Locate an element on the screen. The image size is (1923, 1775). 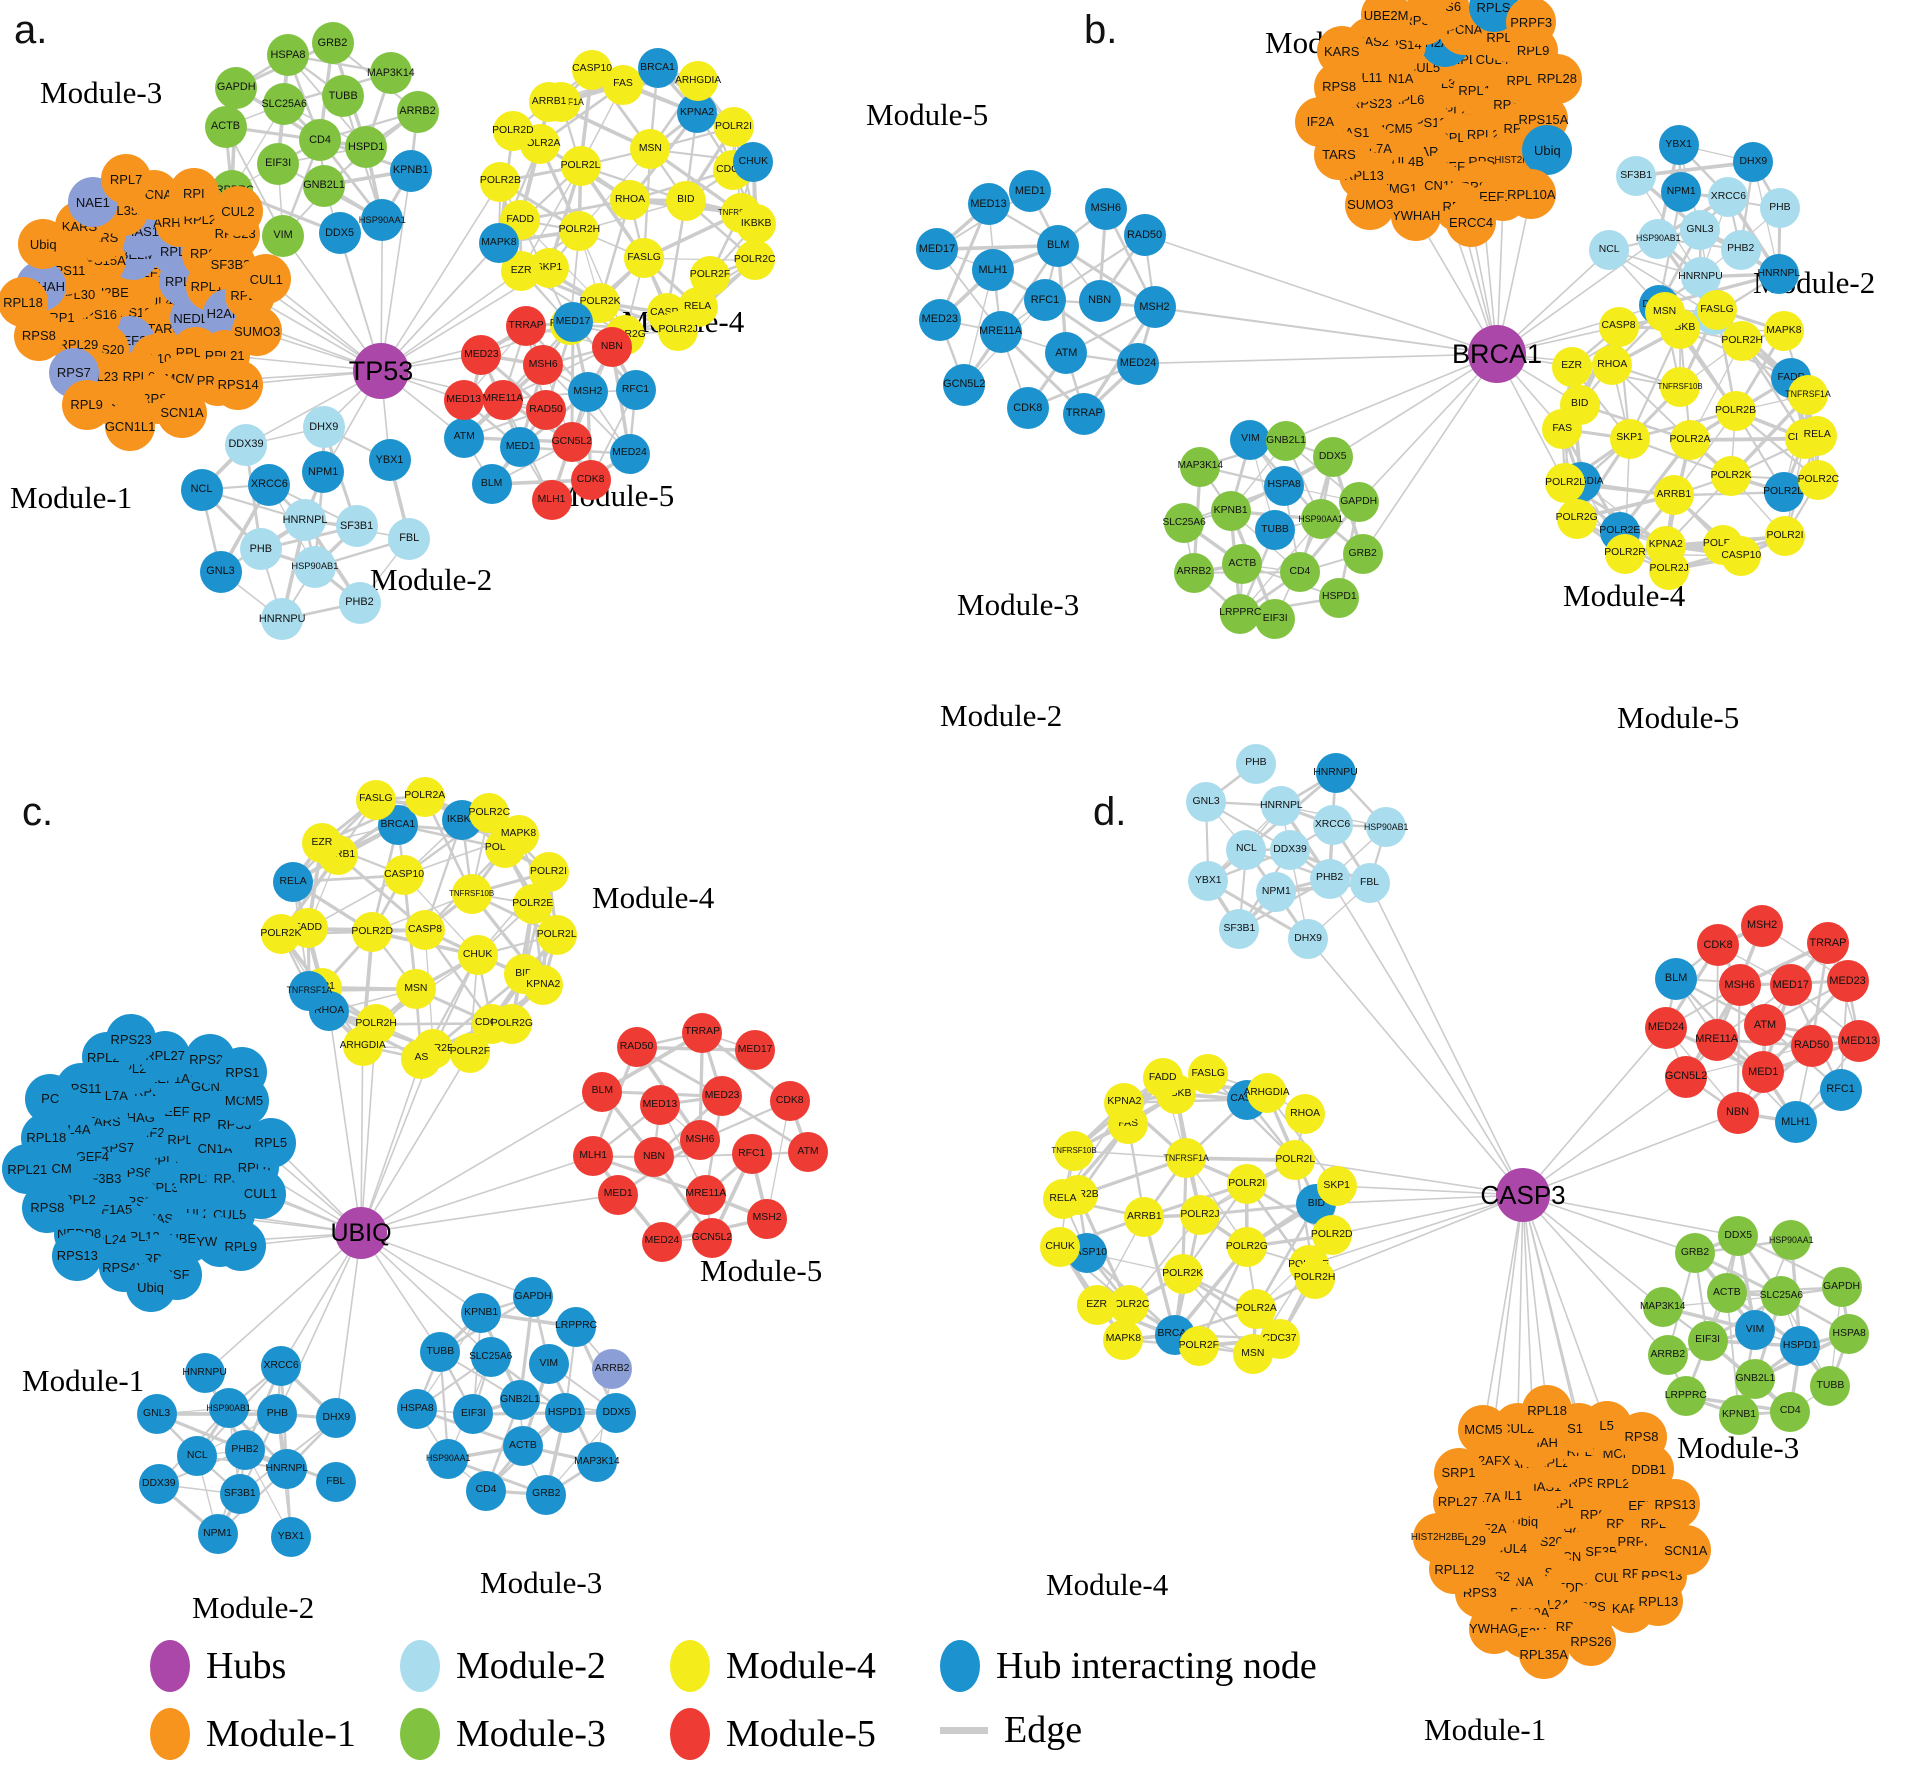
network-node: RFC1 is located at coordinates (1840, 1089).